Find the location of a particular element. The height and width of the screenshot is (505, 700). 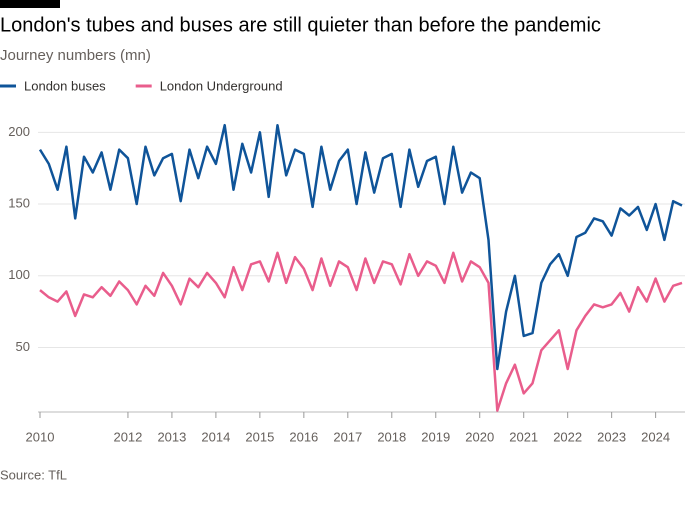

source: Source: TfL is located at coordinates (33, 474).